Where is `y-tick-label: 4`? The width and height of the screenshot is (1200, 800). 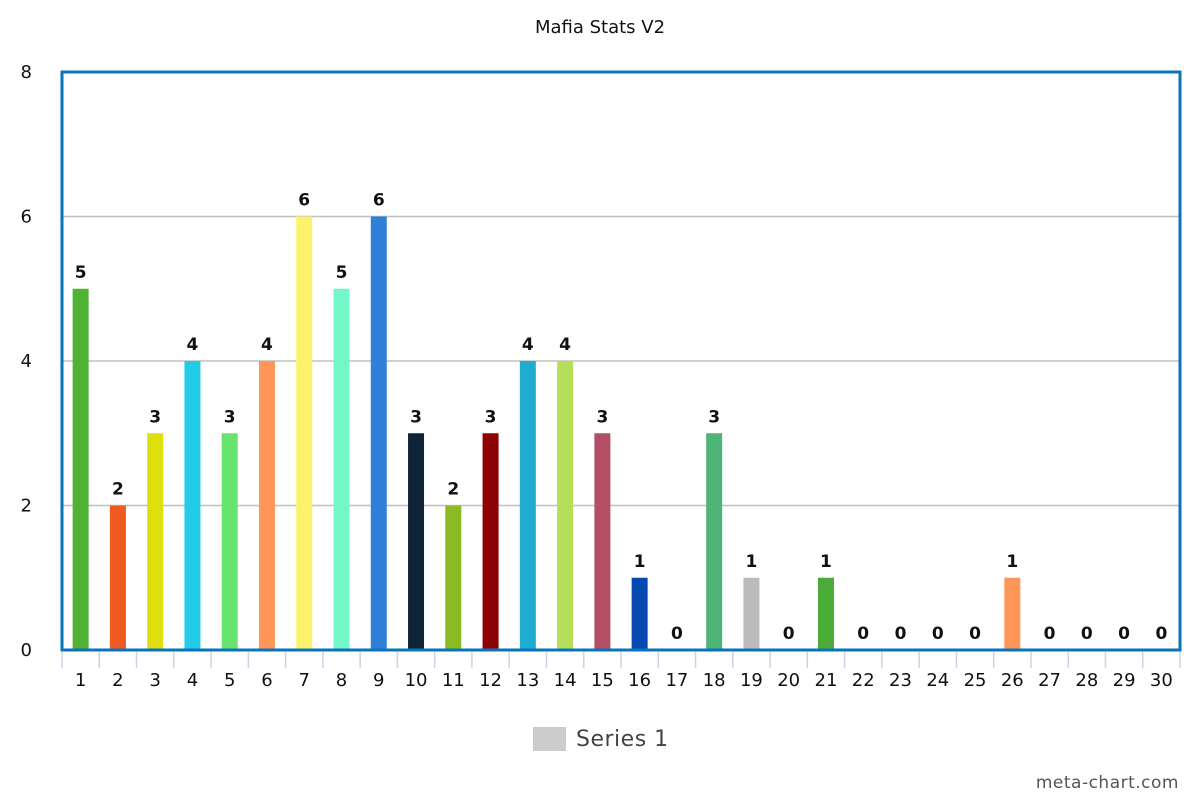
y-tick-label: 4 is located at coordinates (26, 361).